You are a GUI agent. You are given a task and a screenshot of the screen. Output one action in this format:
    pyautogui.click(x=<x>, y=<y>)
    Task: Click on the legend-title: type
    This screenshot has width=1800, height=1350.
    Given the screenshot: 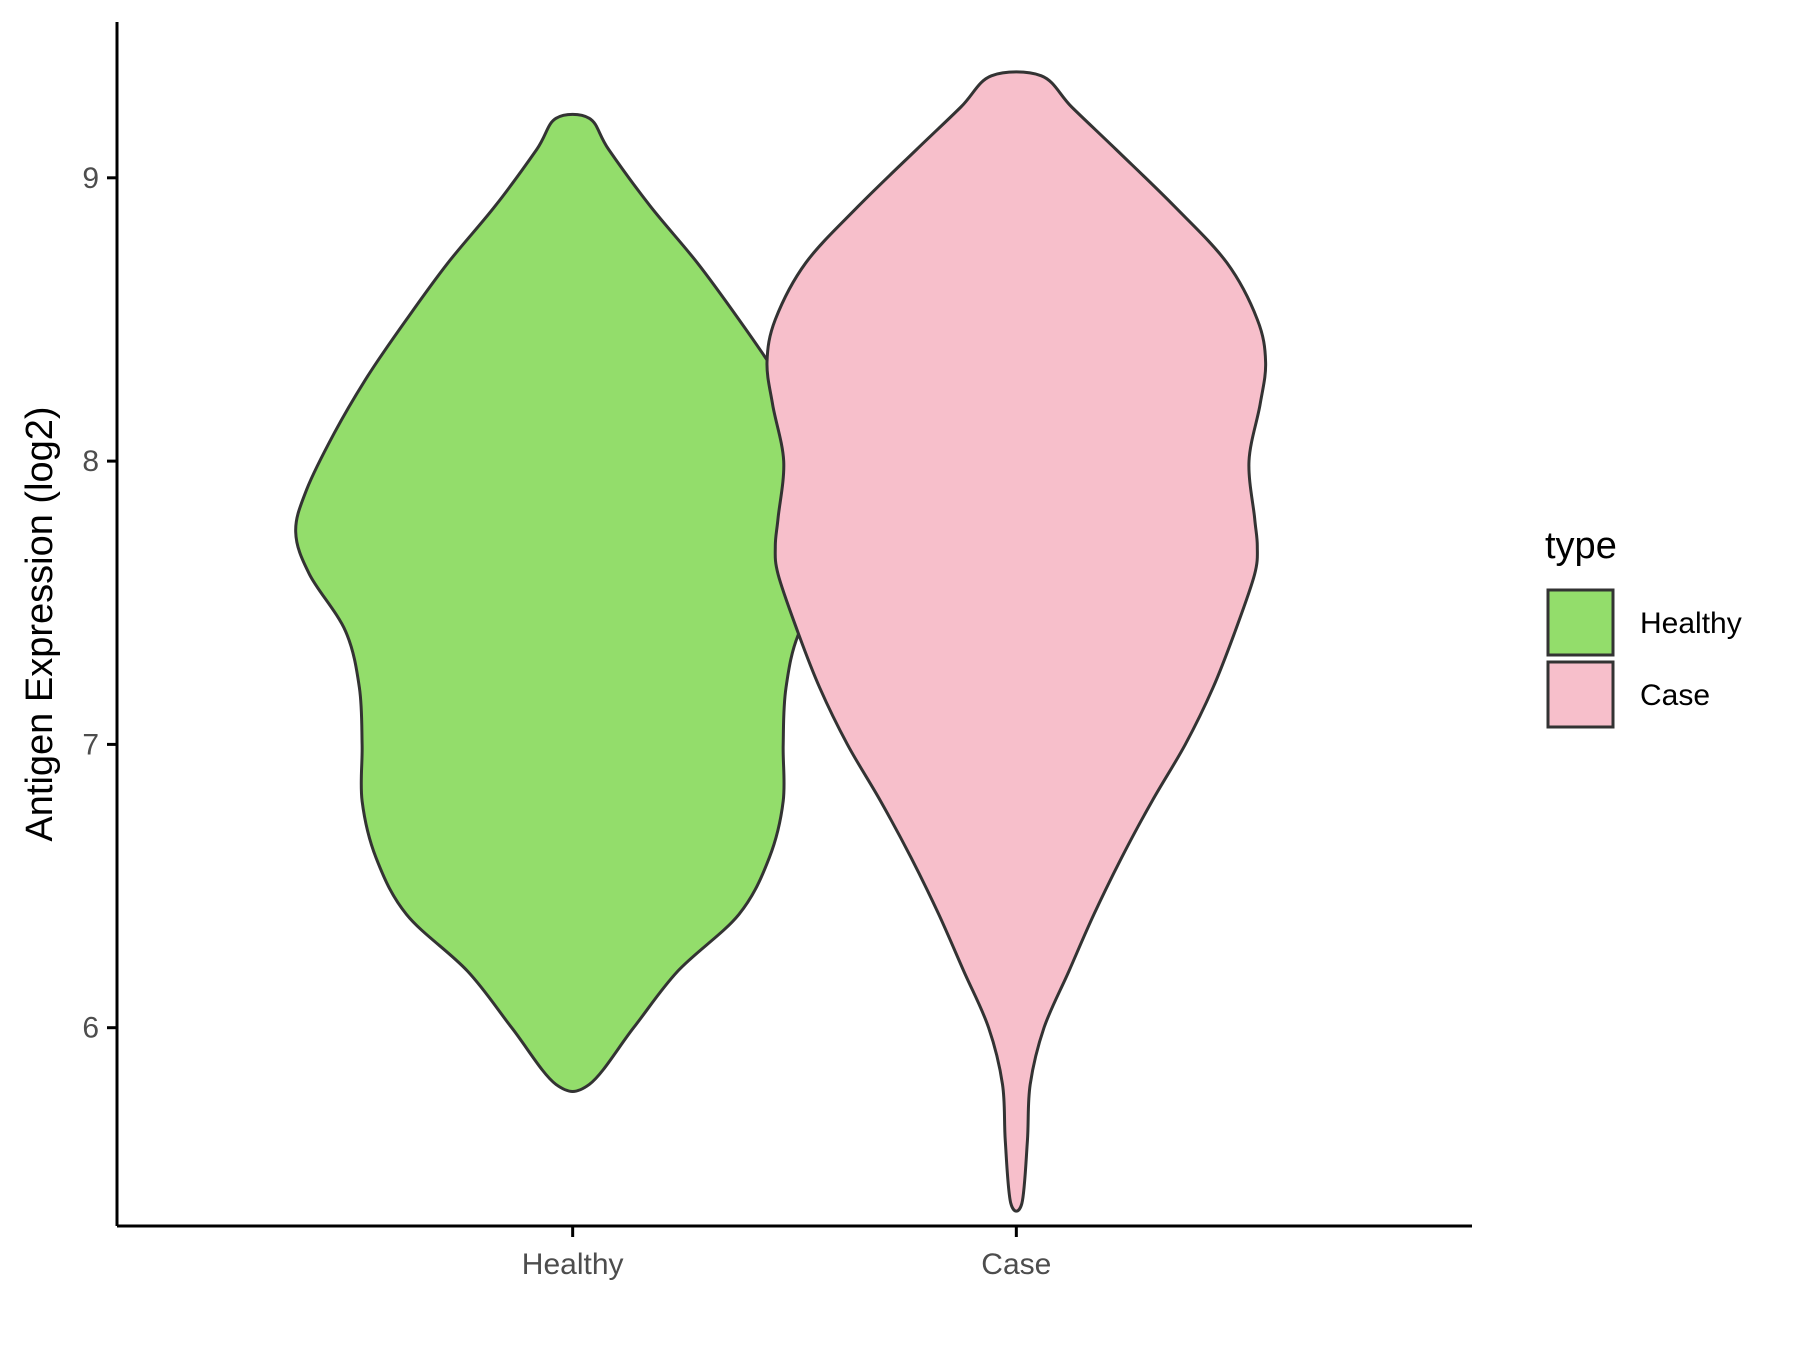 What is the action you would take?
    pyautogui.click(x=1581, y=546)
    